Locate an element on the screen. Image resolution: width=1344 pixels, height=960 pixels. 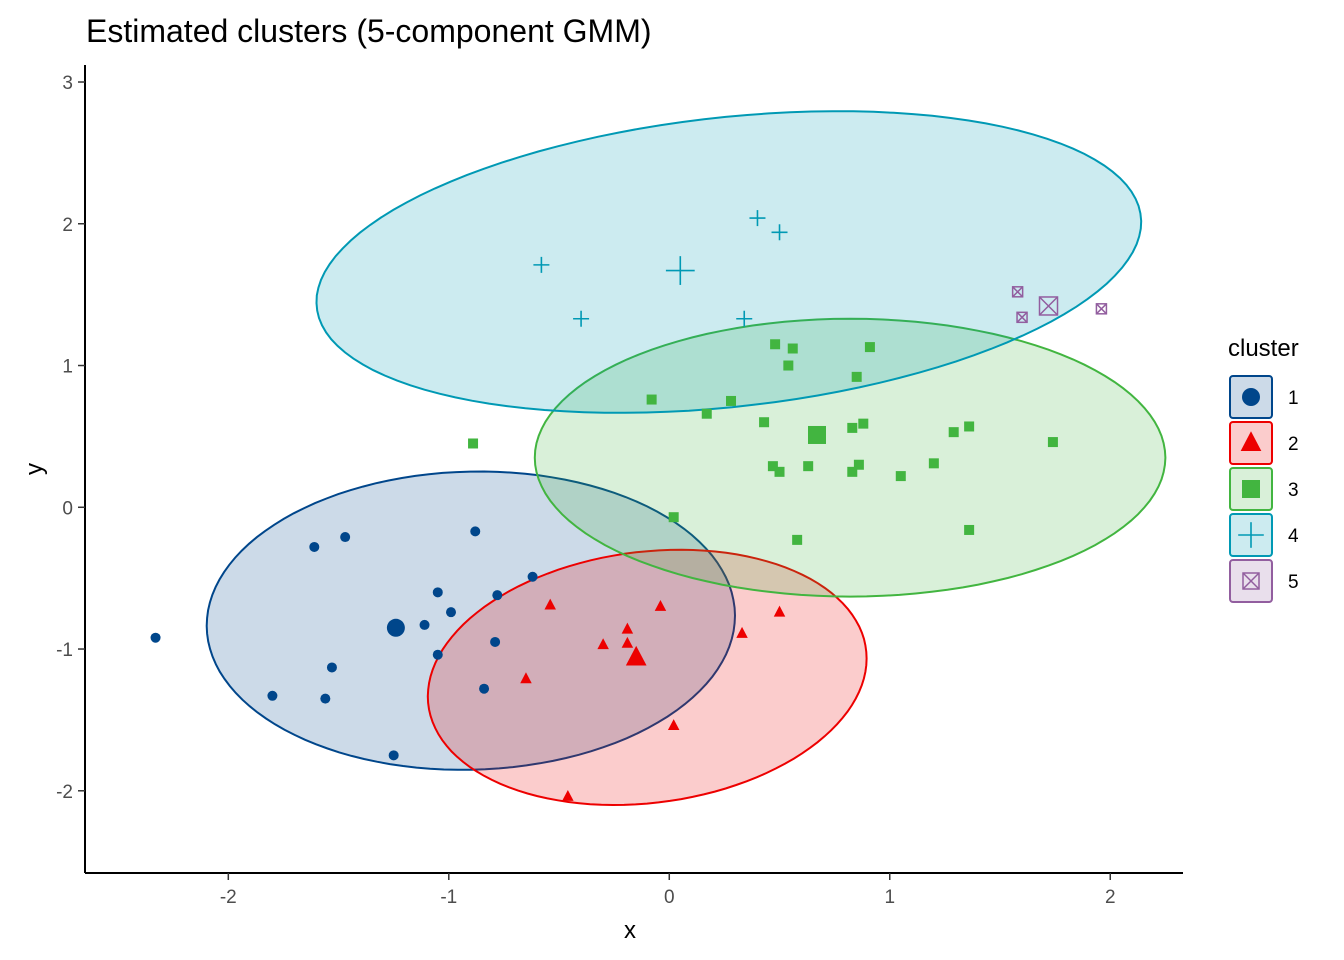
cluster-1-ellipse is located at coordinates (471, 620).